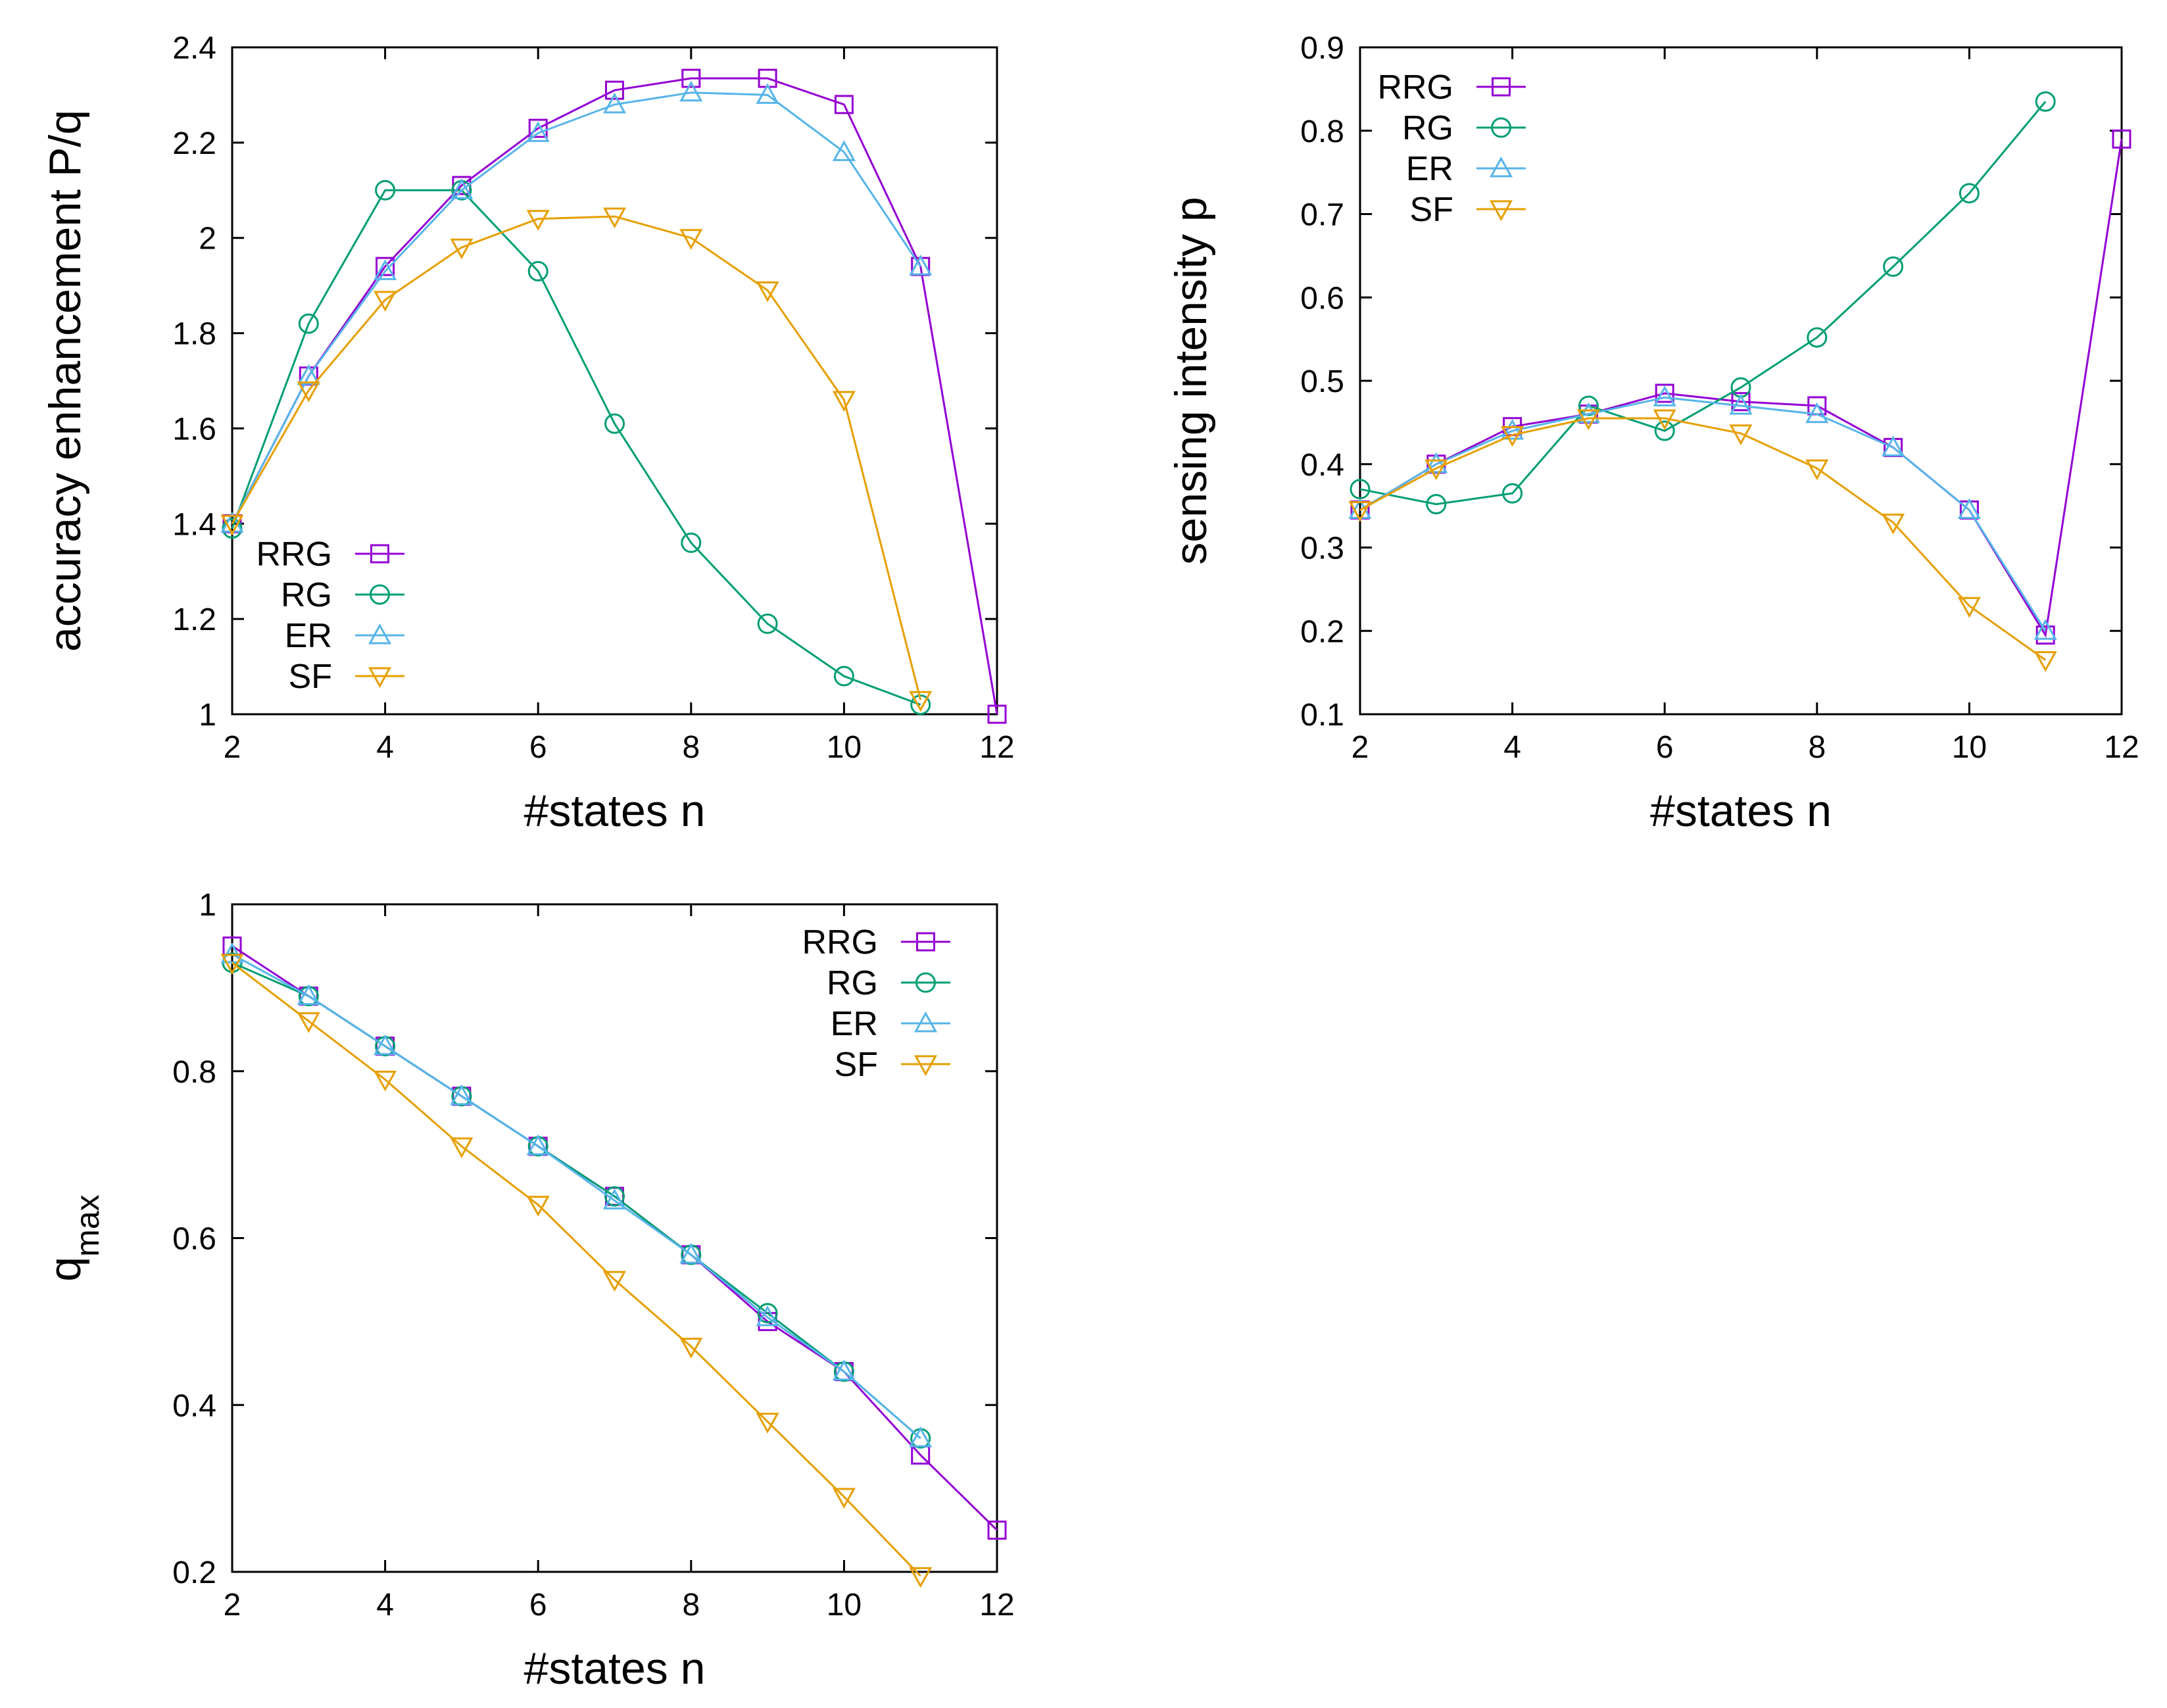  Describe the element at coordinates (1429, 169) in the screenshot. I see `legend-label-er: ER` at that location.